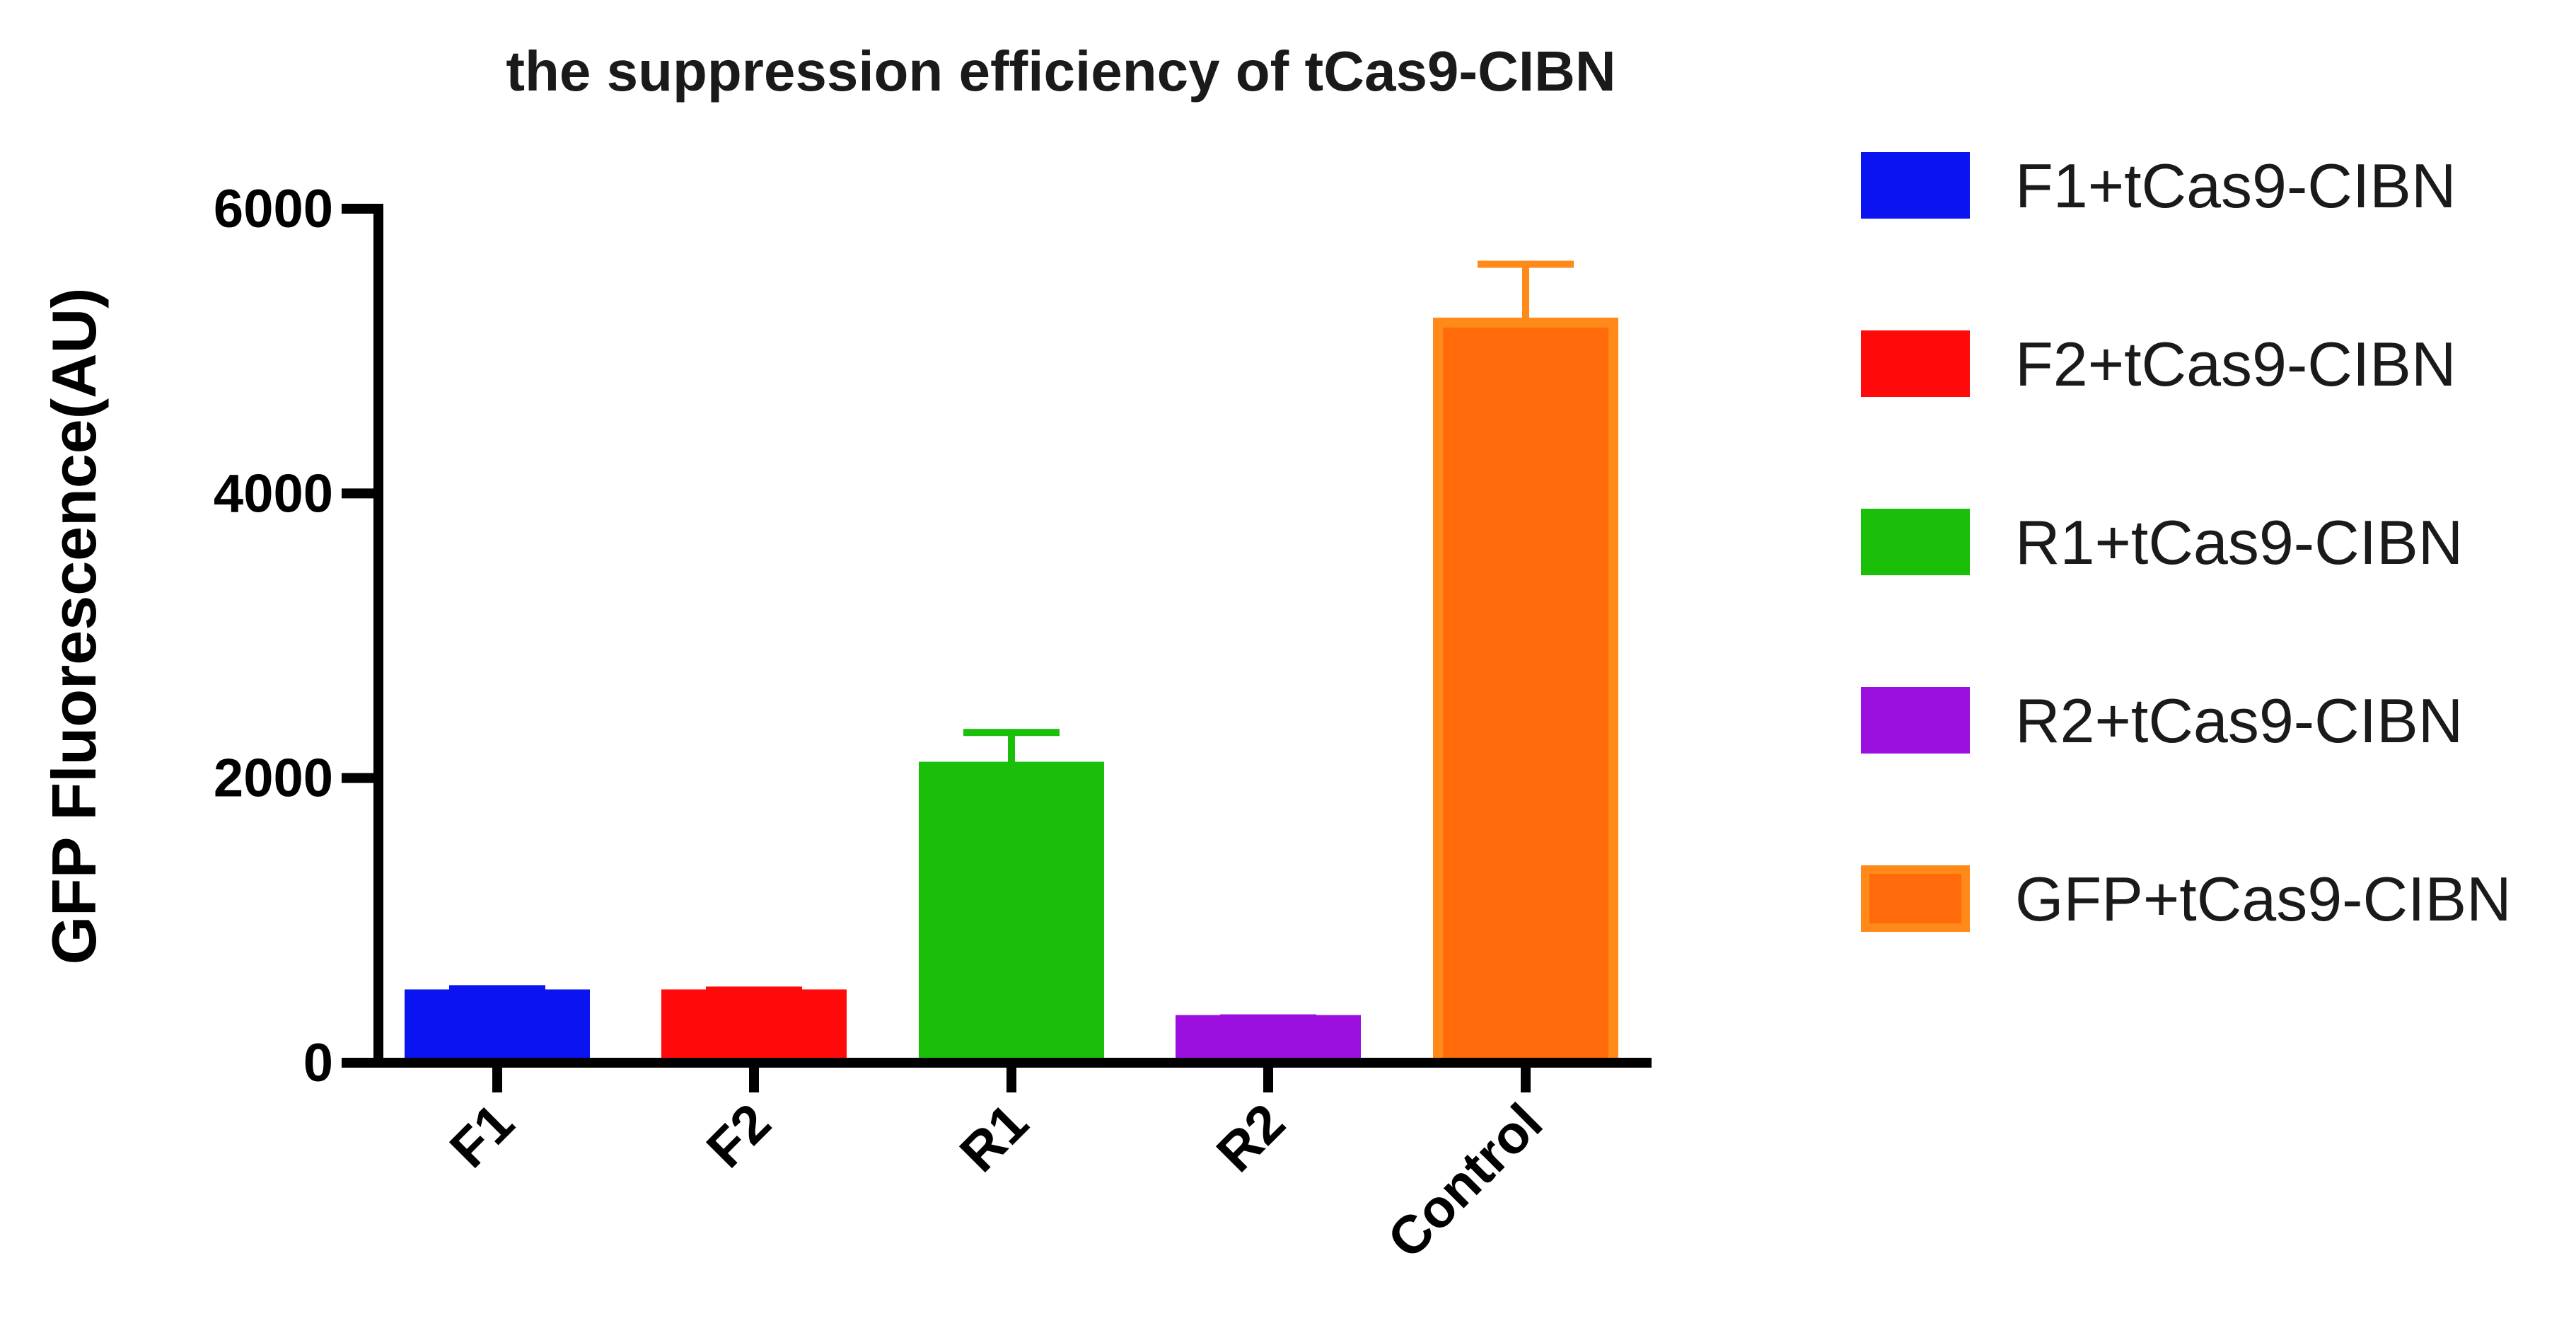 The width and height of the screenshot is (2576, 1333). I want to click on y-tick-label: 4000, so click(273, 493).